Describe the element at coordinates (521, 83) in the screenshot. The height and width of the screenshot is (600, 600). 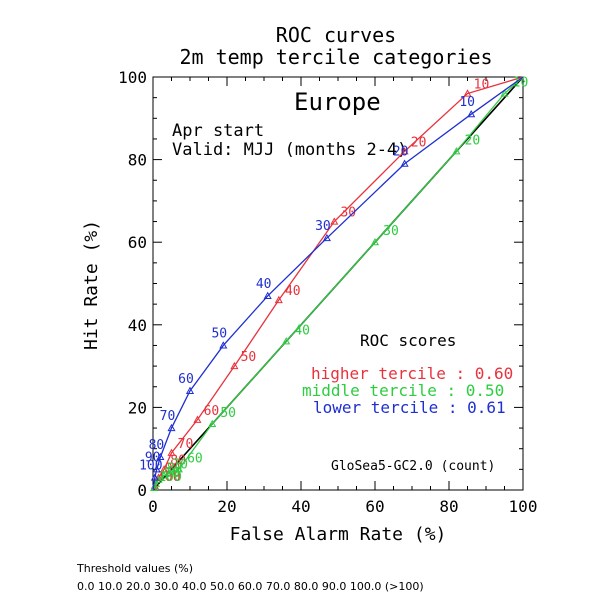
I see `threshold-label-middle-tercile: 10` at that location.